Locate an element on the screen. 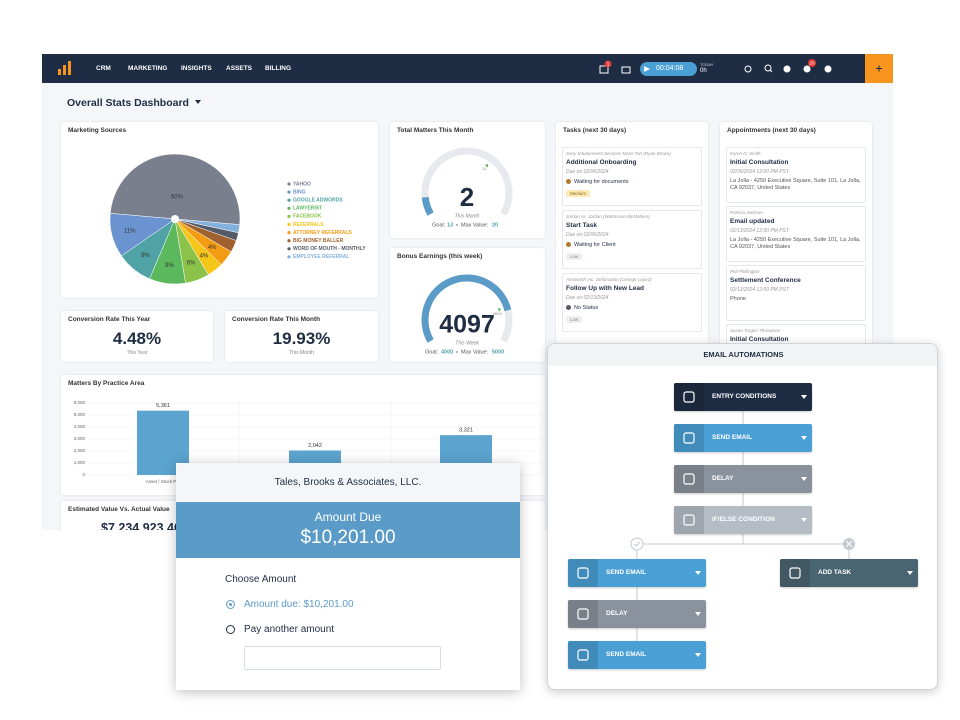 This screenshot has width=960, height=720. dashboard-title: Overall Stats Dashboard is located at coordinates (128, 103).